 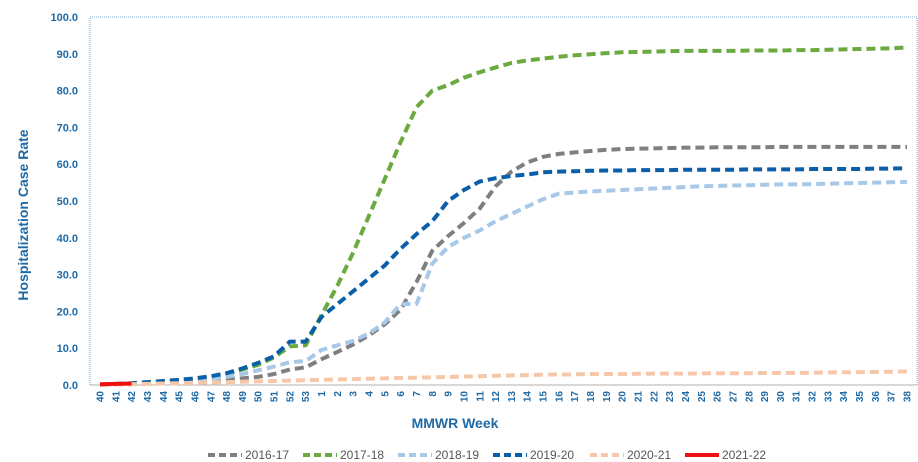 I want to click on y-axis-title: Hospitalization Case Rate, so click(x=23, y=214).